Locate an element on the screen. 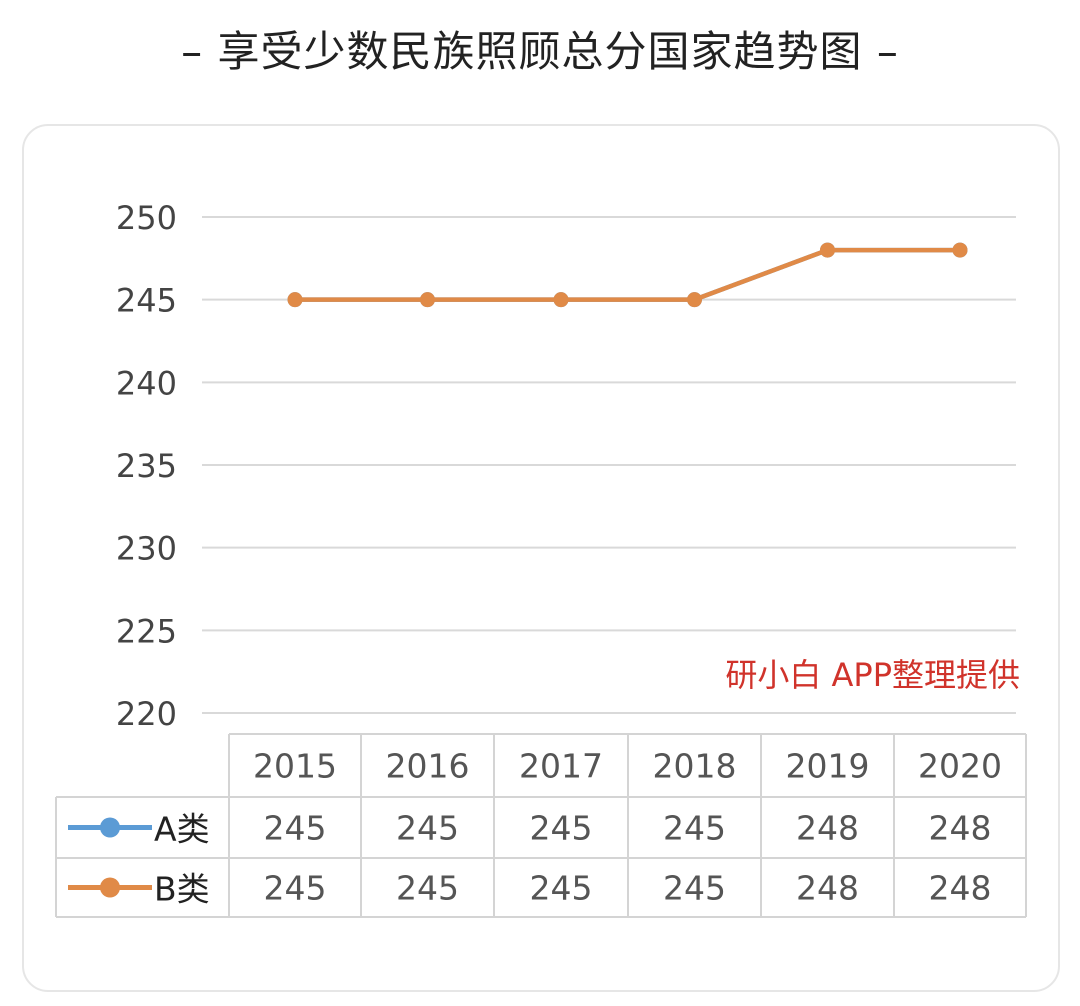  table-header-cell: 2019 is located at coordinates (828, 766).